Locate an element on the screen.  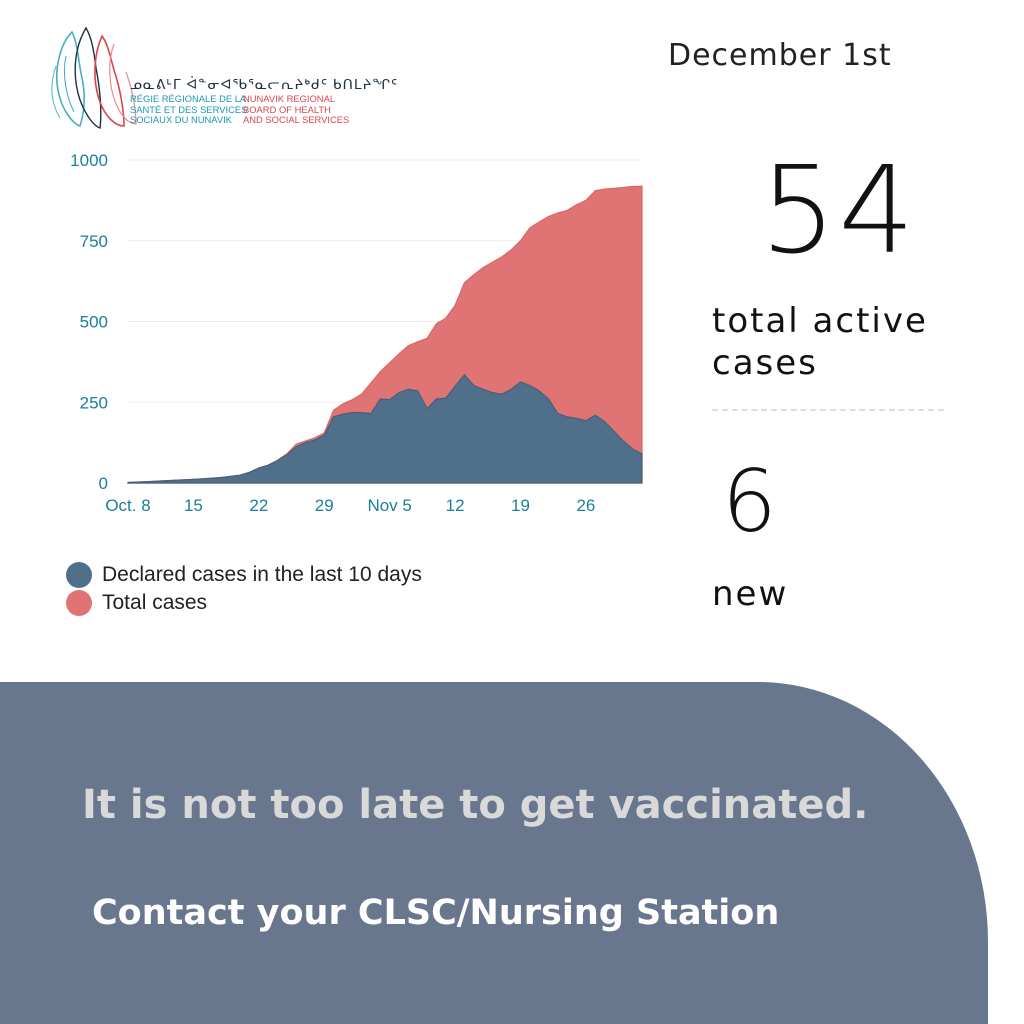
x-tick-label: 22 is located at coordinates (258, 505).